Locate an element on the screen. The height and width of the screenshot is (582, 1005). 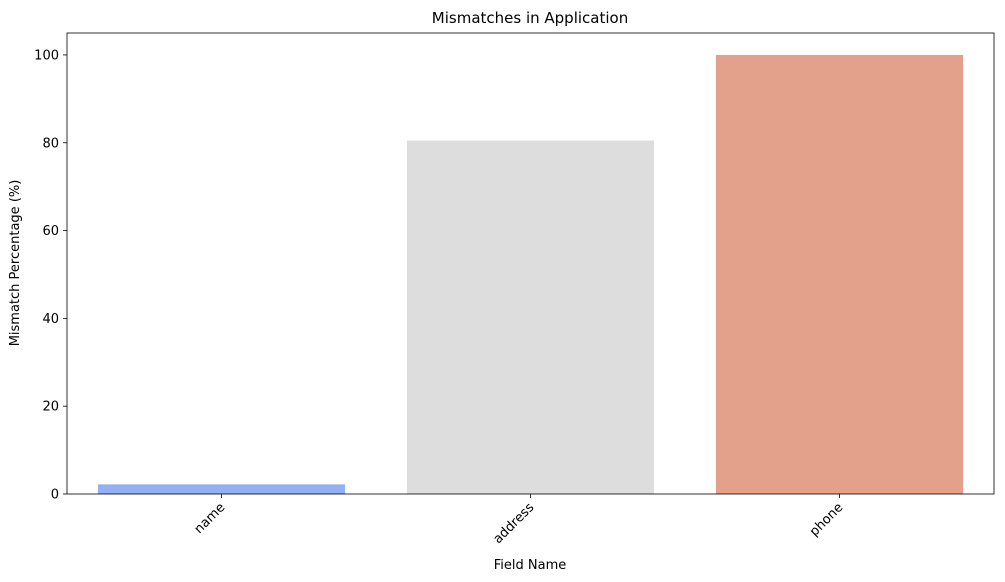
y-axis-label: Mismatch Percentage (%) is located at coordinates (15, 263).